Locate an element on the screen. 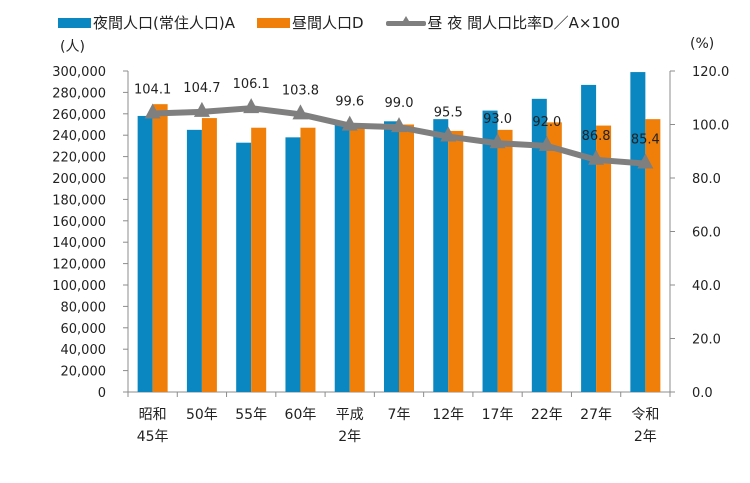 This screenshot has width=750, height=483. right-axis-tick-label: 80.0 is located at coordinates (706, 179).